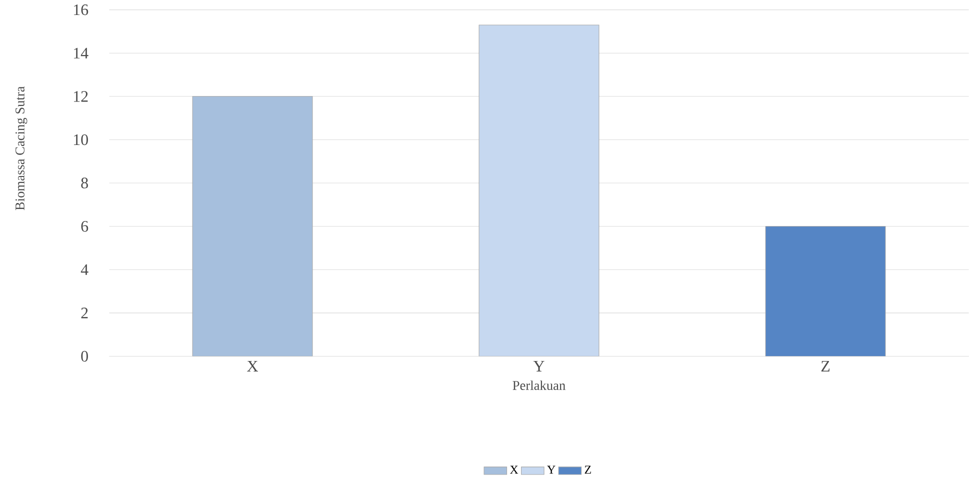  What do you see at coordinates (84, 313) in the screenshot?
I see `y-tick-label: 2` at bounding box center [84, 313].